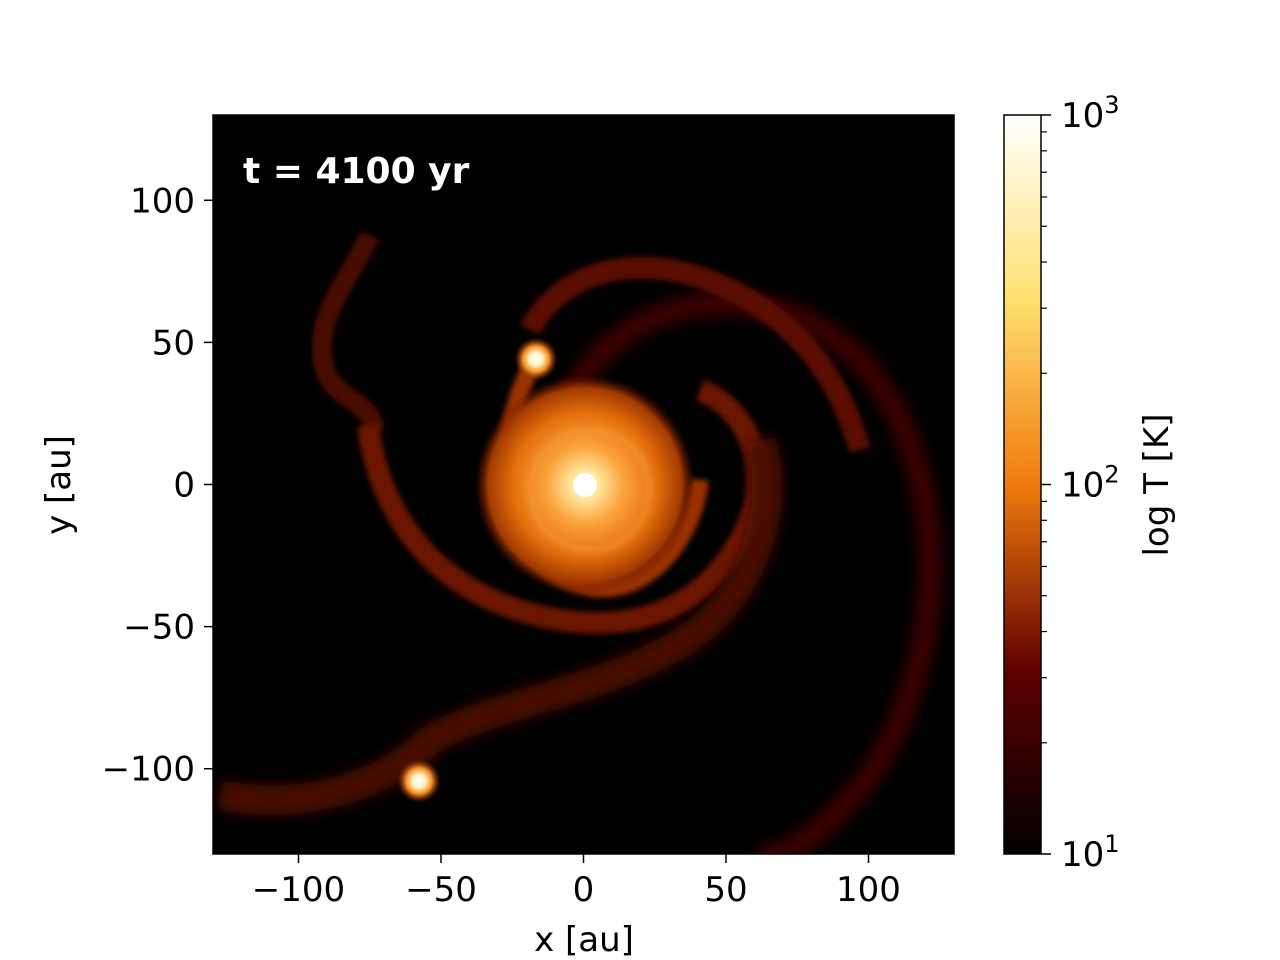 The width and height of the screenshot is (1280, 960). Describe the element at coordinates (148, 770) in the screenshot. I see `y-tick-label: −100` at that location.